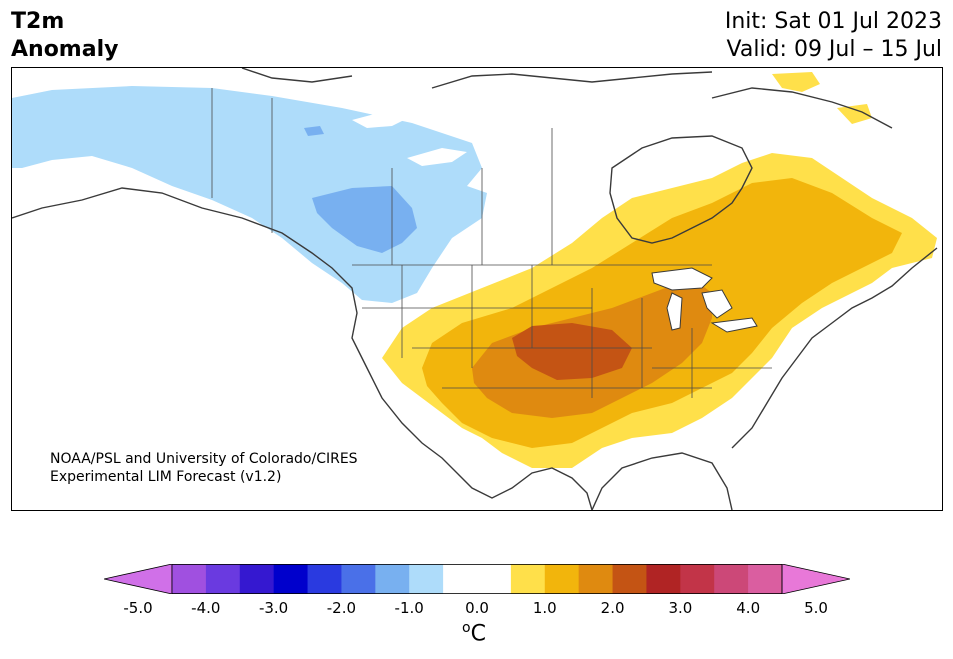 The image size is (953, 659). I want to click on colorbar-tick-label: 3.0, so click(680, 608).